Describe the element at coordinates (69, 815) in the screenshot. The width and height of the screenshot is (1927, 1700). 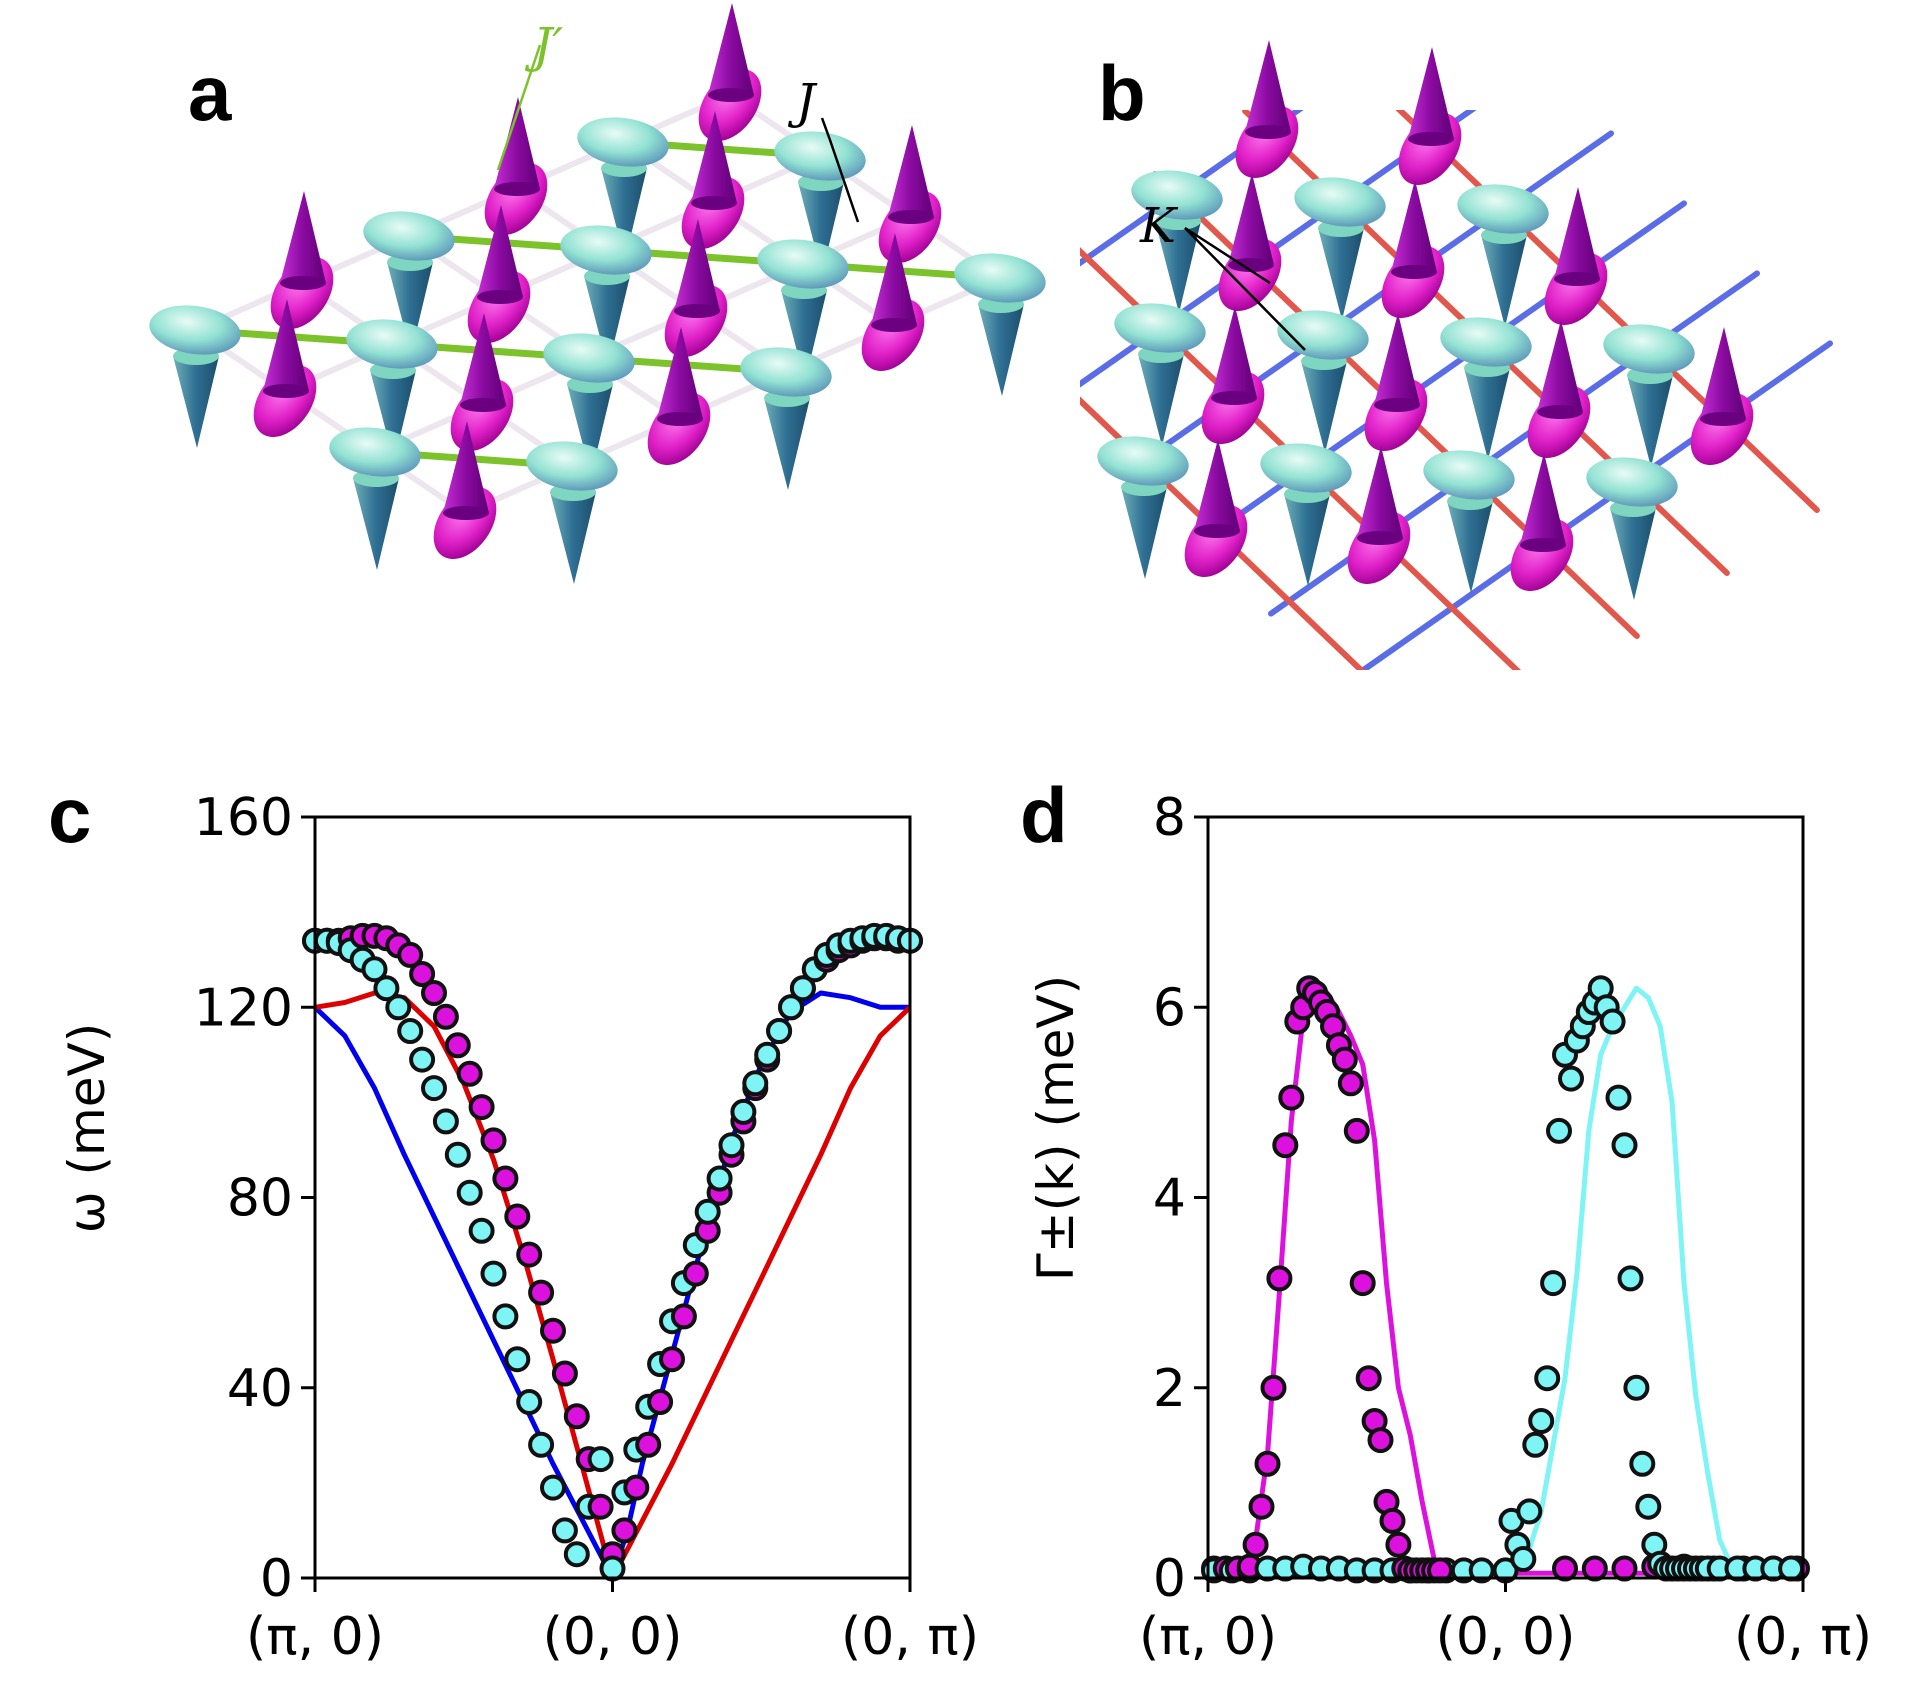
I see `panel-label-c: c` at that location.